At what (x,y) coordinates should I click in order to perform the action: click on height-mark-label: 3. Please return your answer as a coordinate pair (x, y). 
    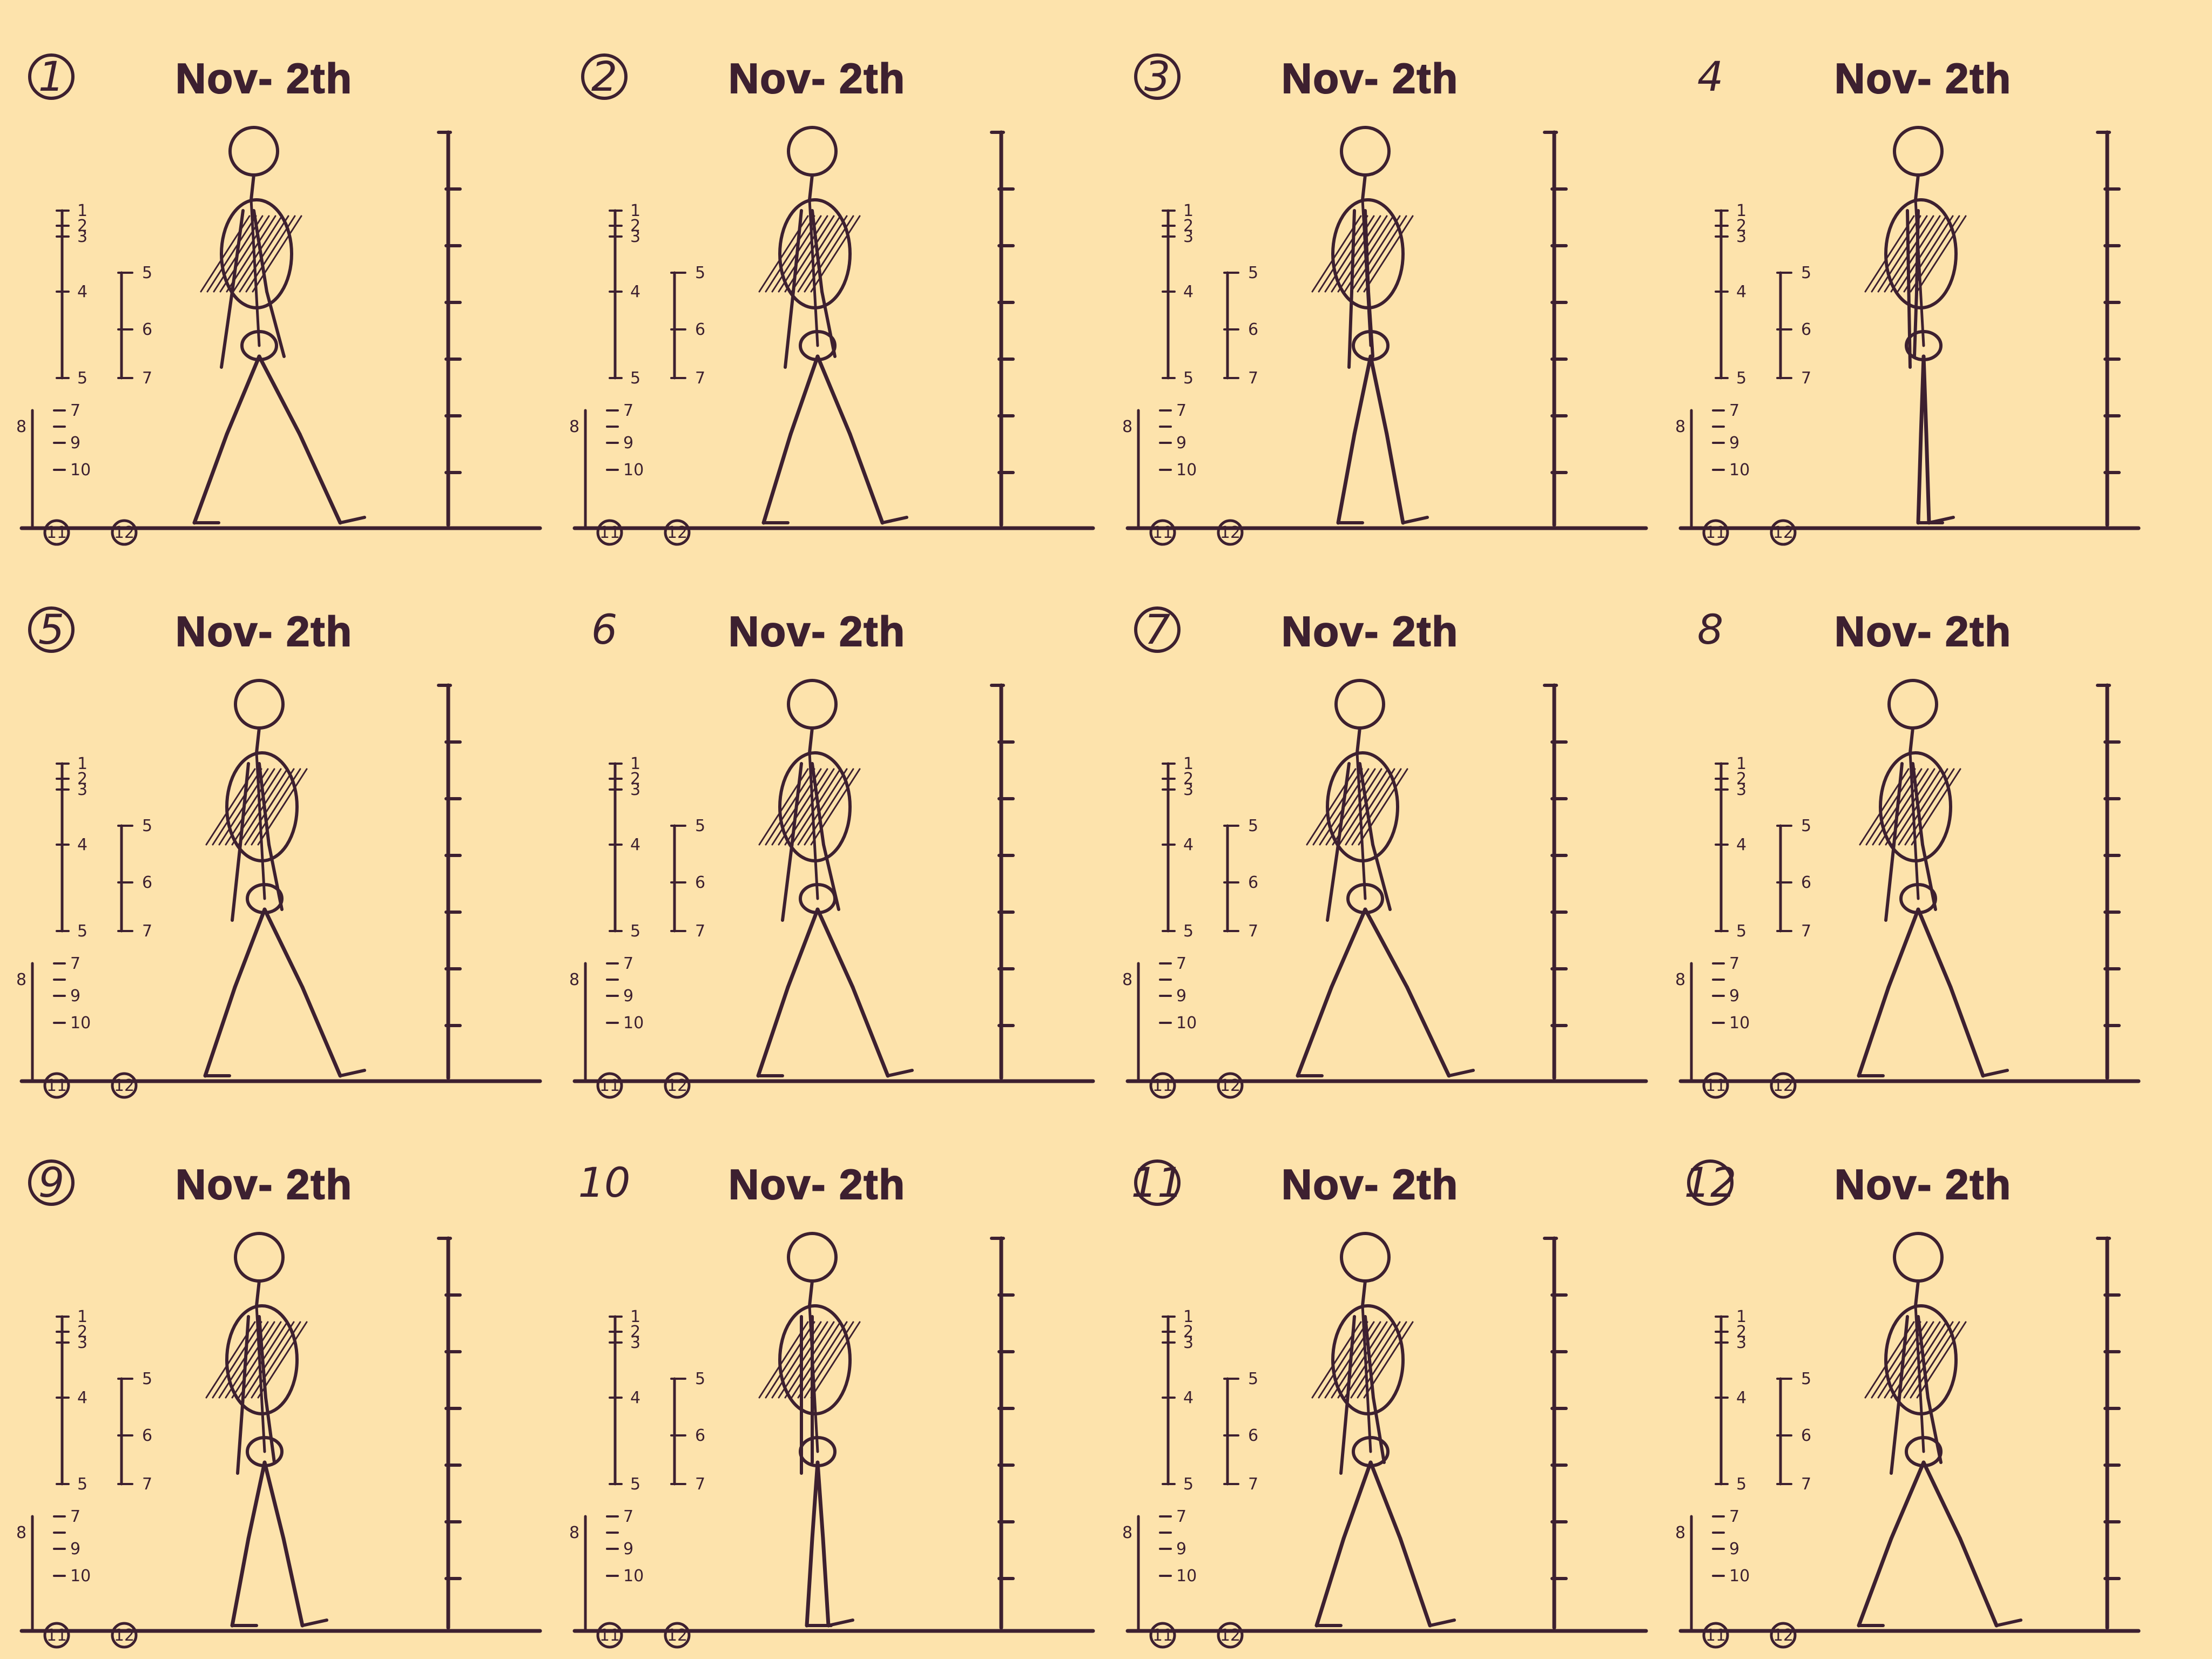
    Looking at the image, I should click on (82, 236).